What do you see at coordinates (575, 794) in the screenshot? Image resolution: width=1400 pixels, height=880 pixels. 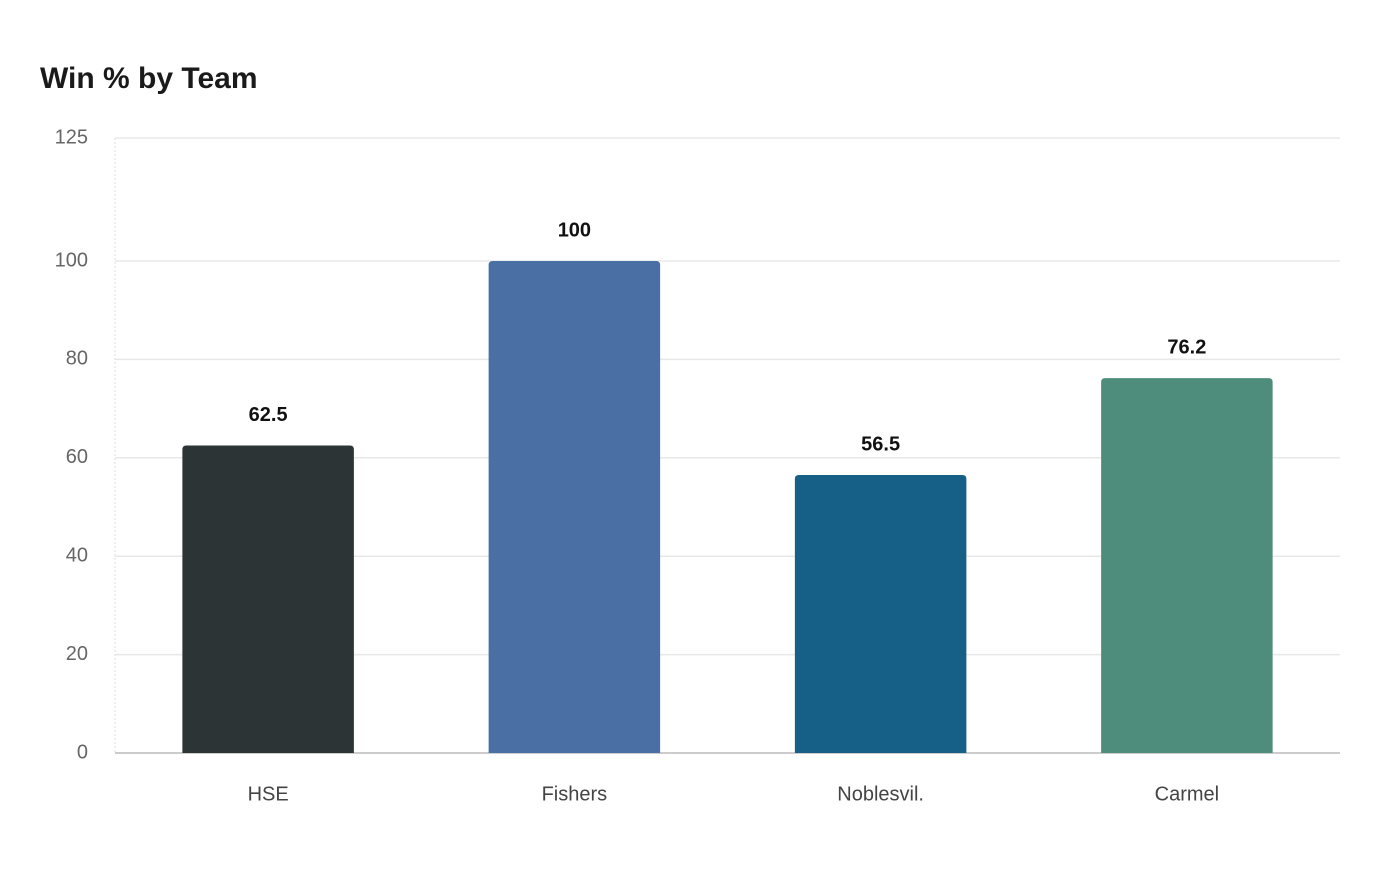 I see `x-tick-label: Fishers` at bounding box center [575, 794].